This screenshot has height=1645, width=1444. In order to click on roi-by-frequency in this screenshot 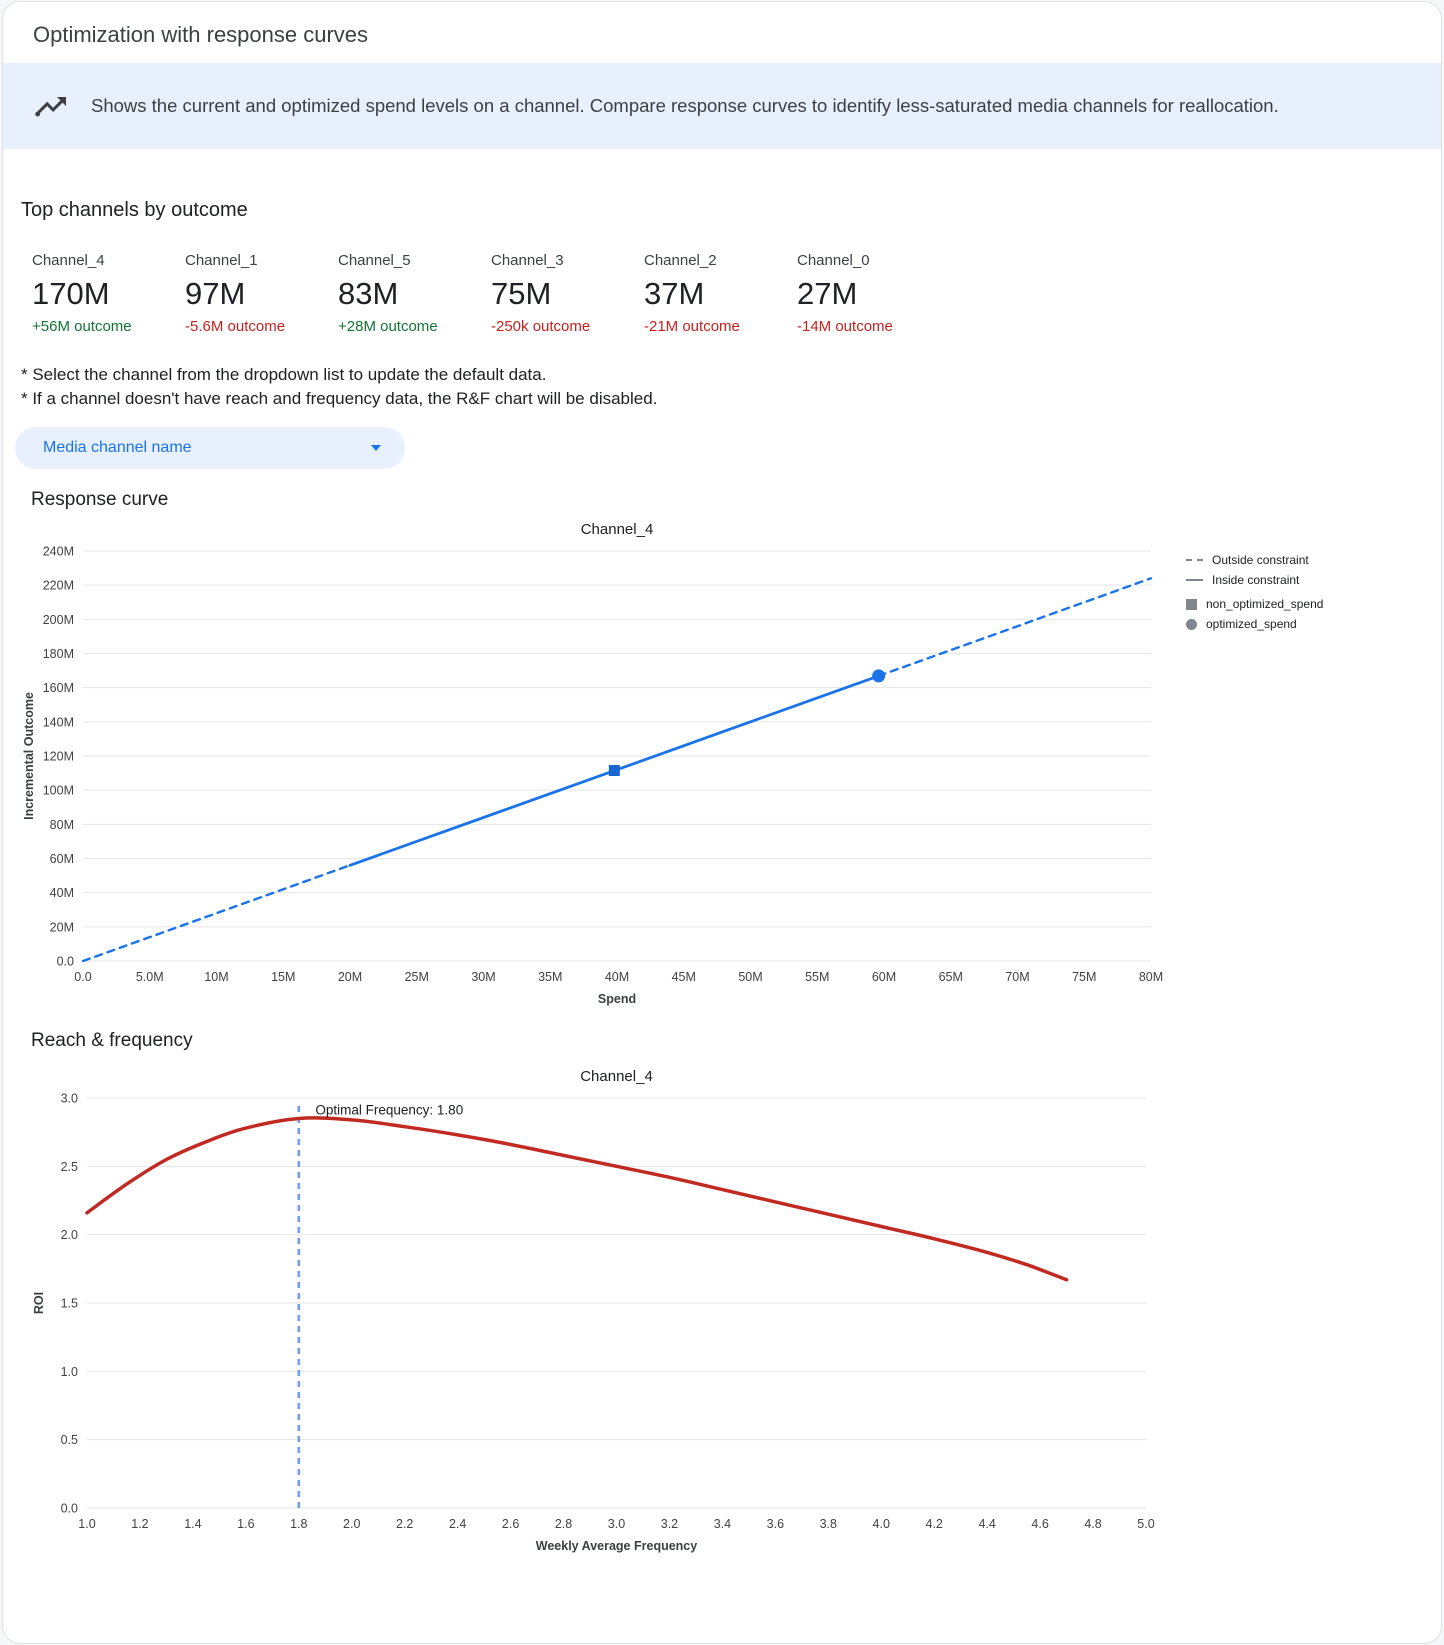, I will do `click(577, 1199)`.